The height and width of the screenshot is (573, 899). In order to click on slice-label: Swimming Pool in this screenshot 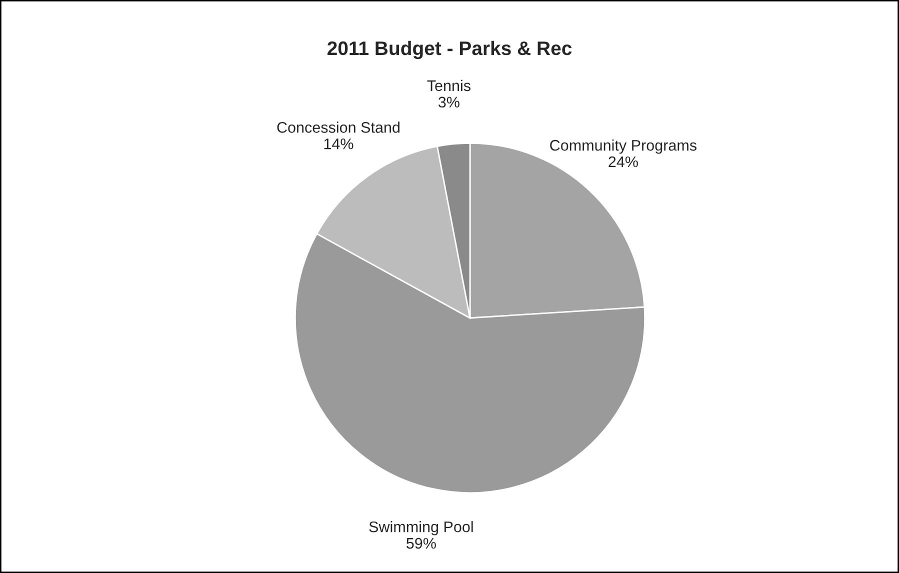, I will do `click(421, 528)`.